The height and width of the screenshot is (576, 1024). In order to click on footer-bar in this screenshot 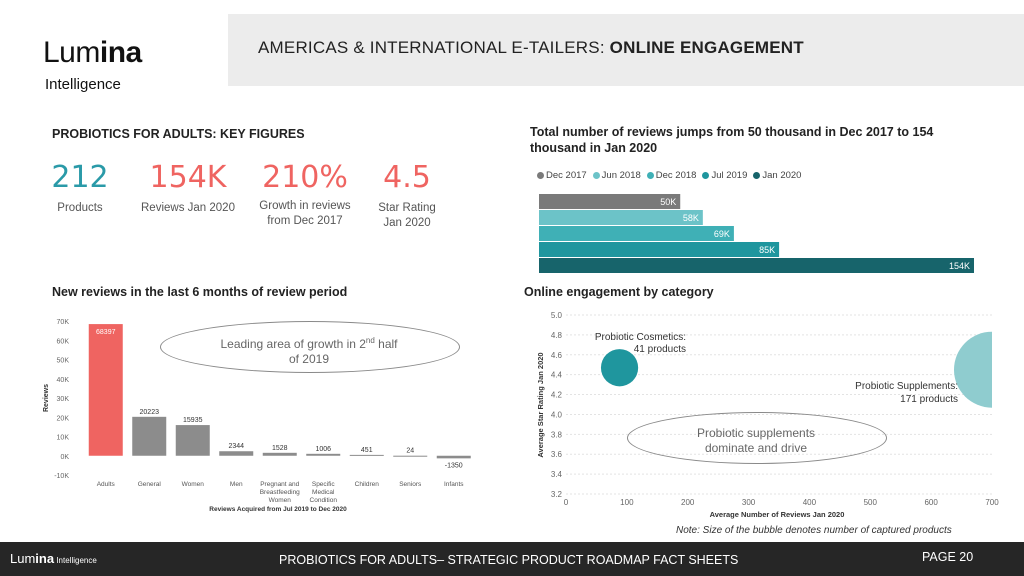, I will do `click(512, 559)`.